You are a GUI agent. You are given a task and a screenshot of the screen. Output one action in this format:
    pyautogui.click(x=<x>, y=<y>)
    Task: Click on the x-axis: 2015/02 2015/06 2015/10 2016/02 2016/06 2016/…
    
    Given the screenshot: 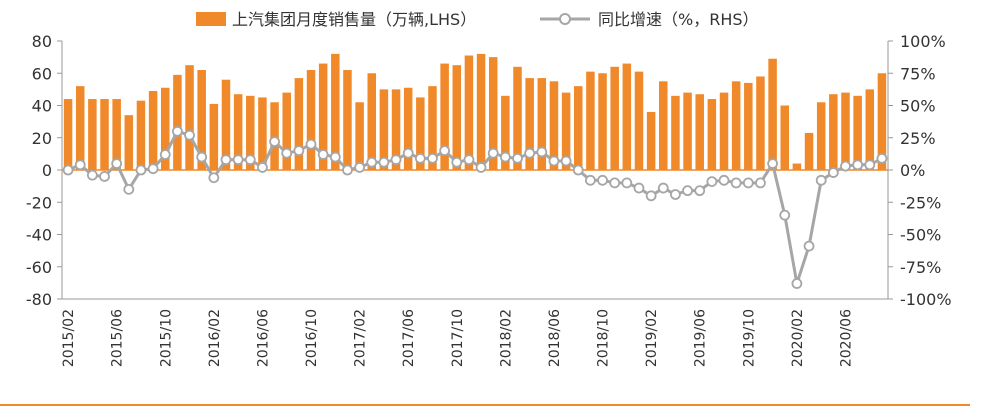 What is the action you would take?
    pyautogui.click(x=474, y=332)
    